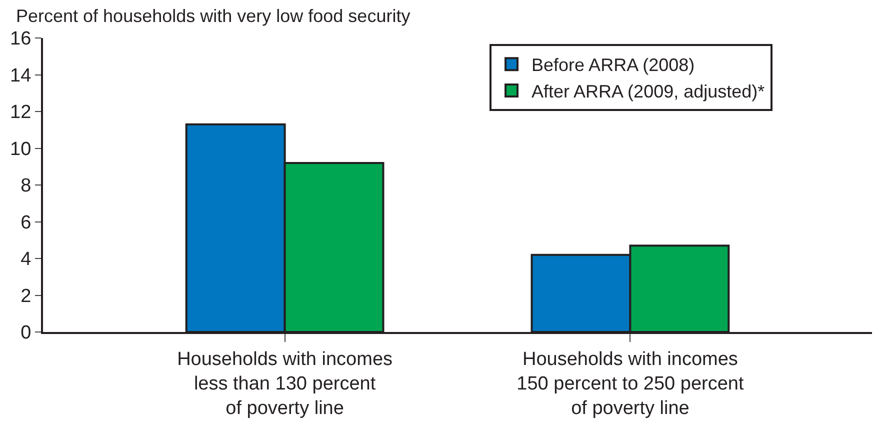 Image resolution: width=882 pixels, height=429 pixels. I want to click on legend-label: After ARRA (2009, adjusted)*, so click(648, 92).